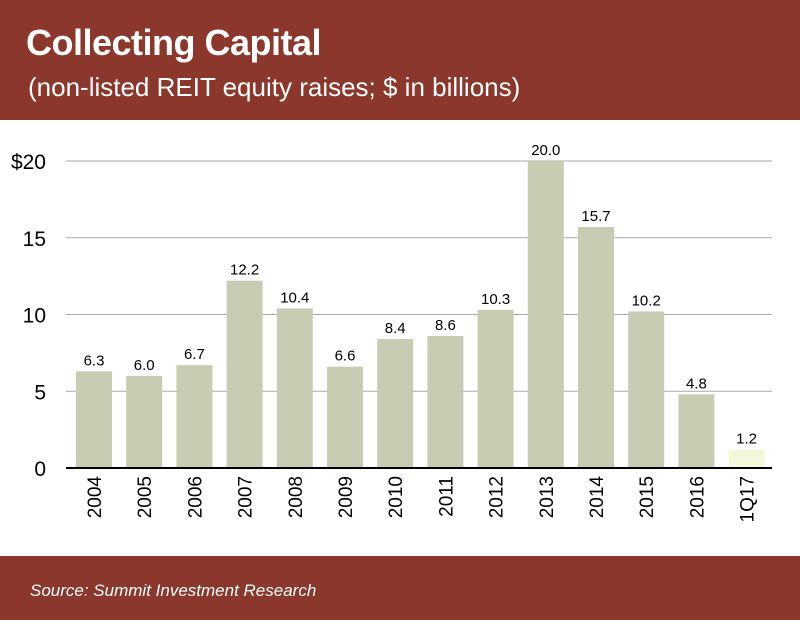 The image size is (800, 620). Describe the element at coordinates (346, 497) in the screenshot. I see `x-tick-label: 2009` at that location.